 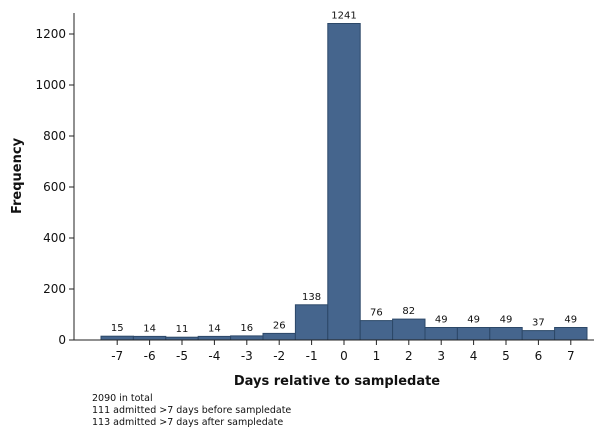 What do you see at coordinates (571, 356) in the screenshot?
I see `x-tick-label: 7` at bounding box center [571, 356].